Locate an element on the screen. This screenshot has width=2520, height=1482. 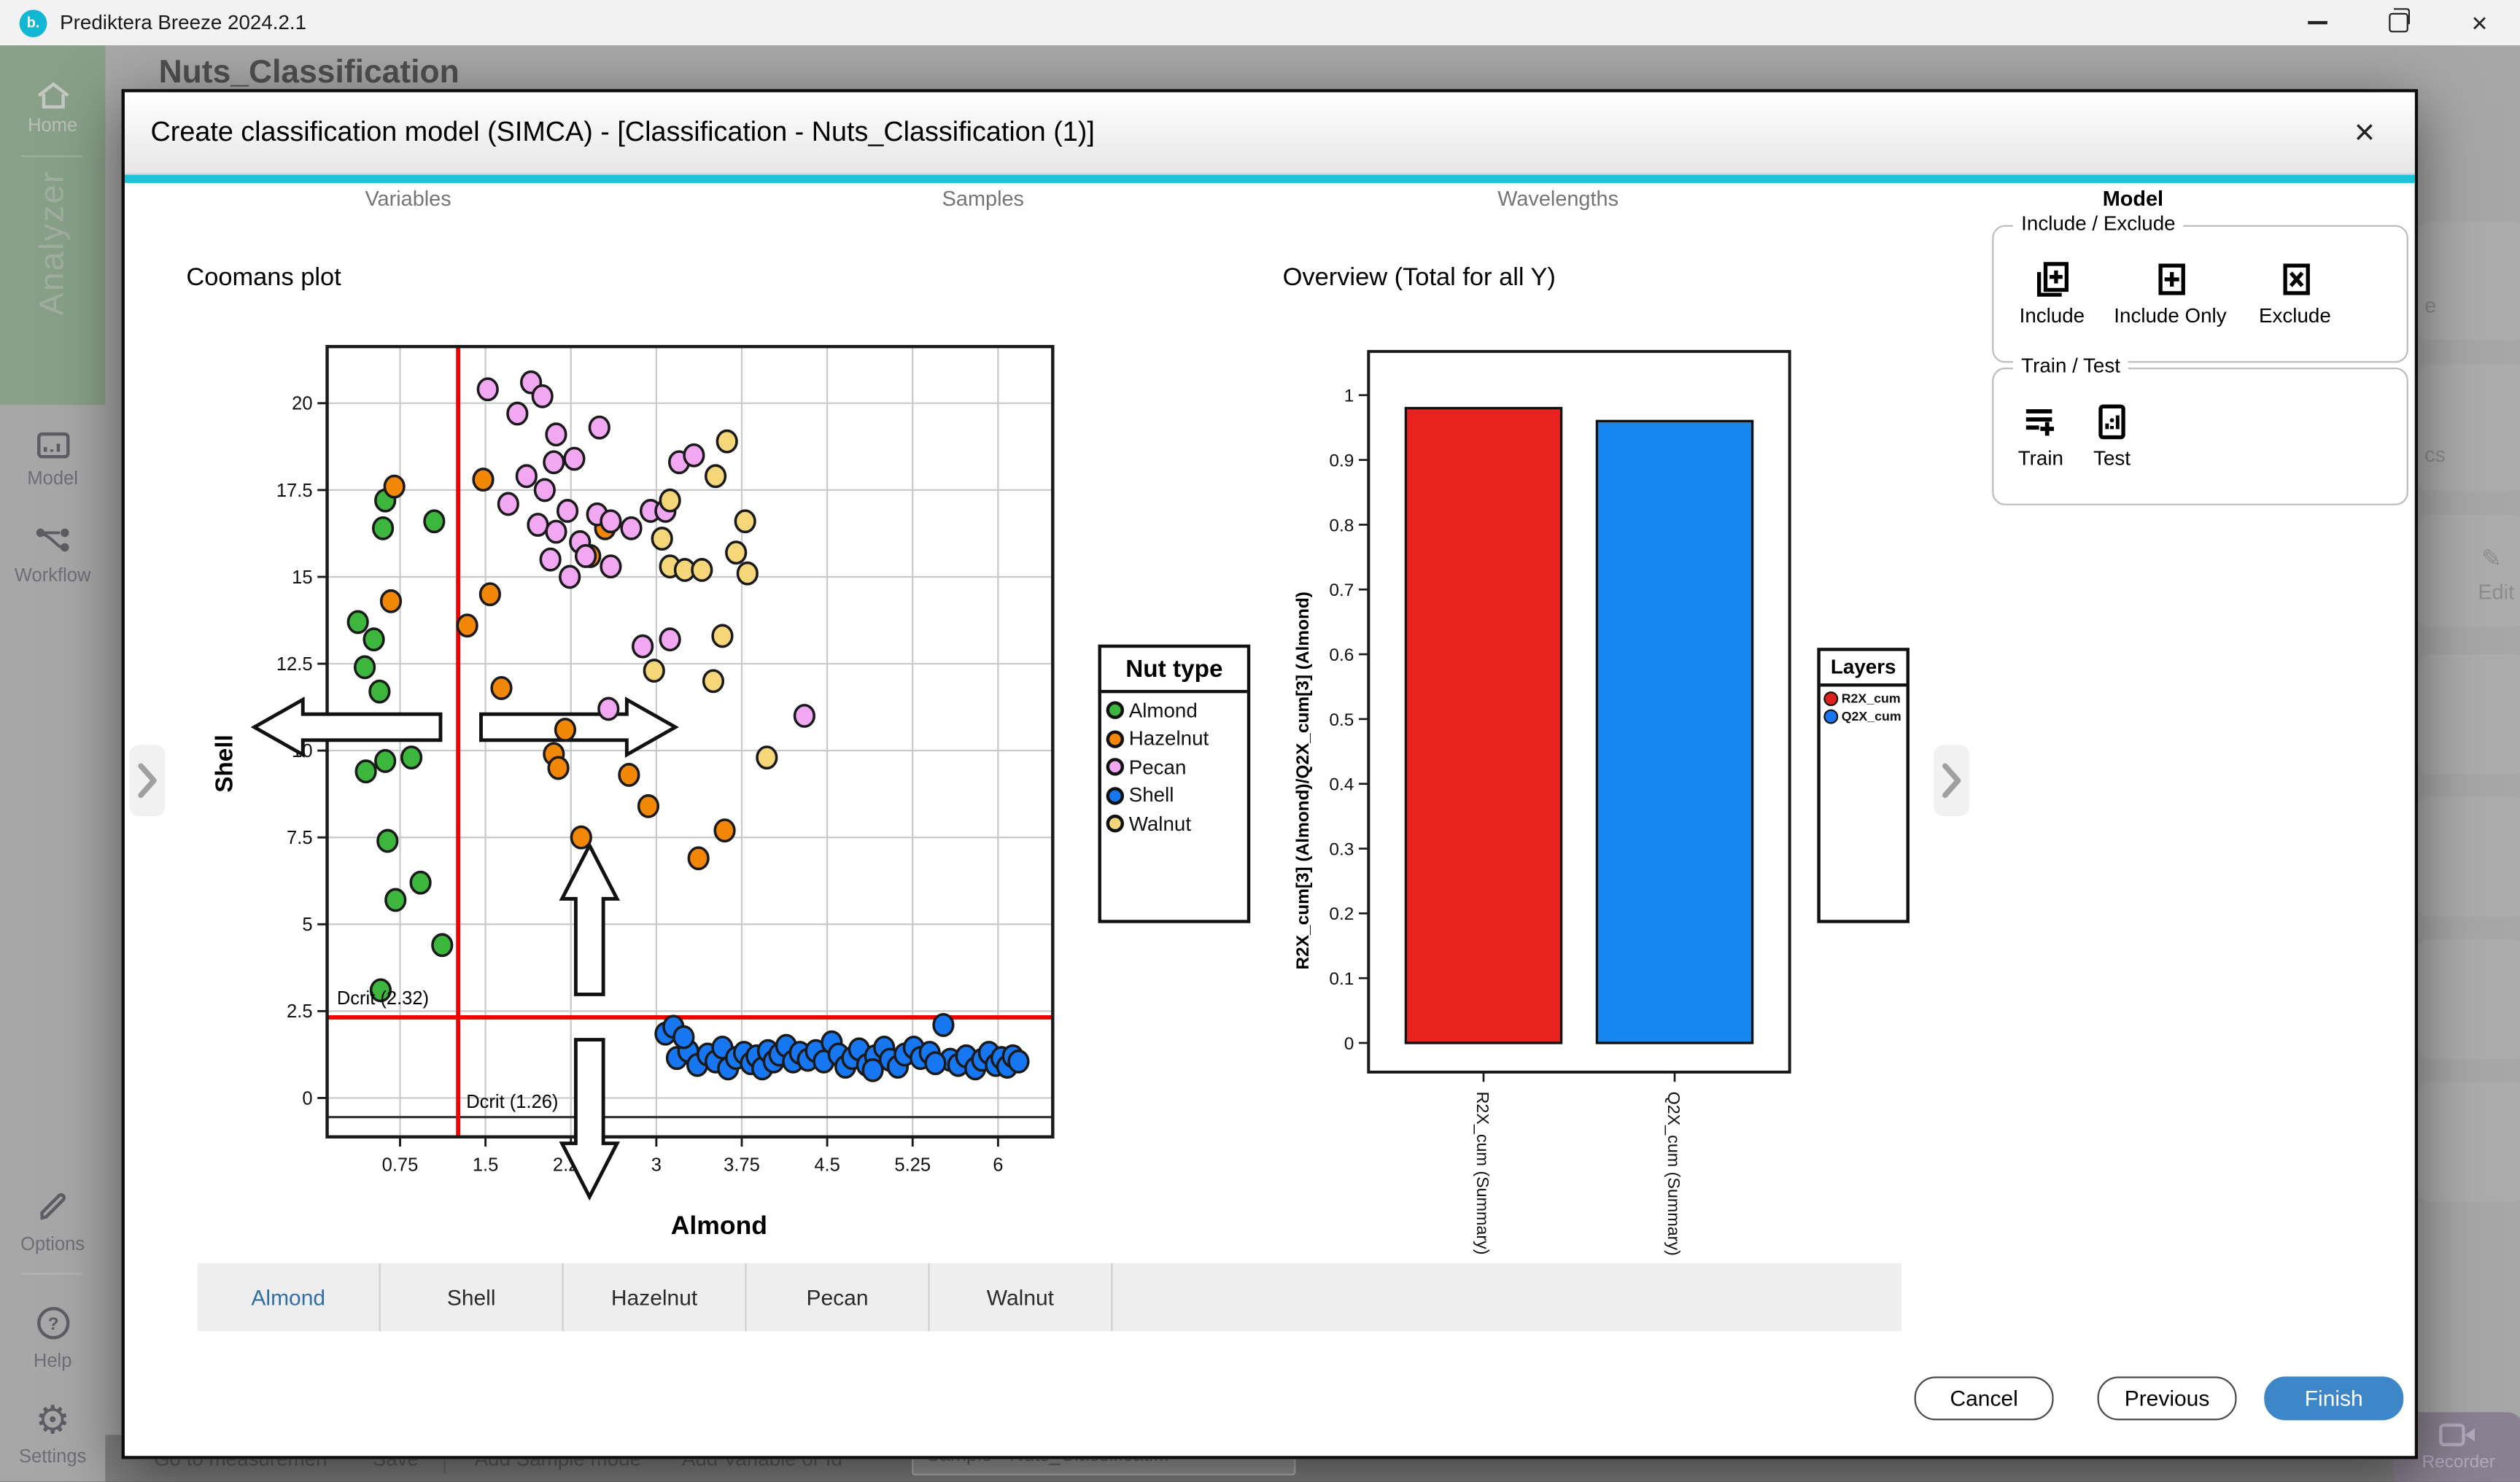
svg-text: 0.4 is located at coordinates (1341, 785).